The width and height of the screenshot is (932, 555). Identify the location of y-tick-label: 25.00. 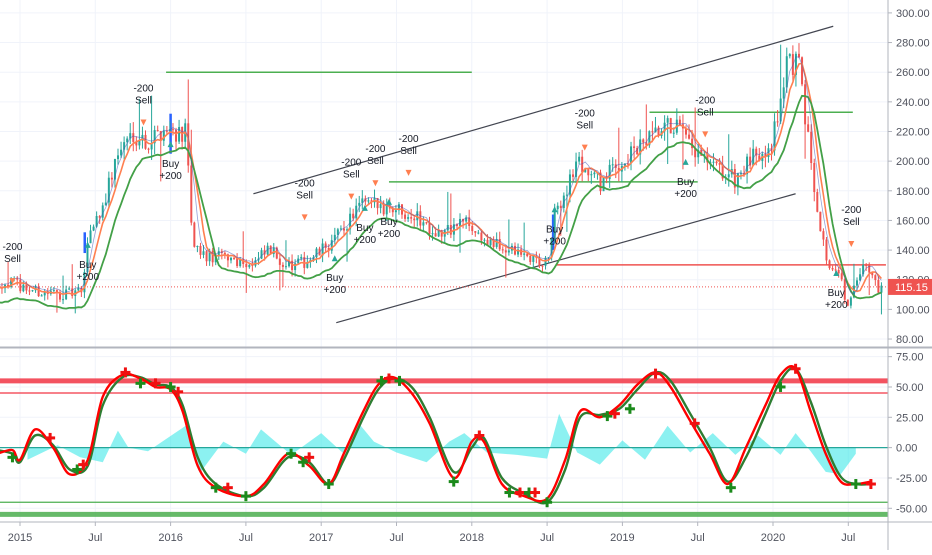
(910, 418).